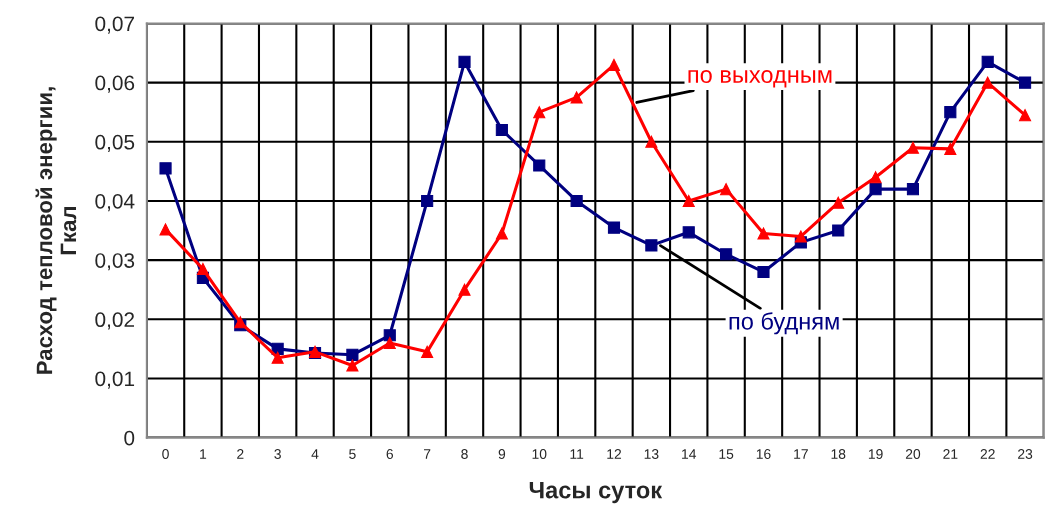 The image size is (1049, 521). Describe the element at coordinates (427, 454) in the screenshot. I see `x-tick-label: 7` at that location.